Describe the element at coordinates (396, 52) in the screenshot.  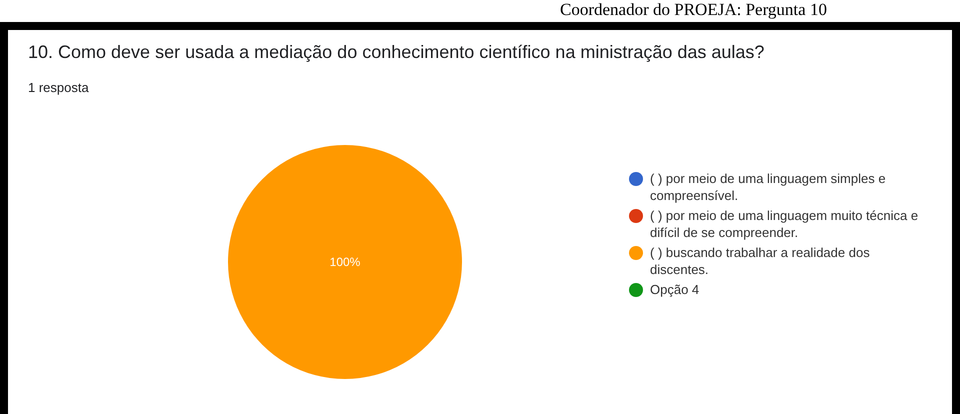
I see `chart-title: 10. Como deve ser usada a mediação do conhecimento científico na ministração das aulas?` at that location.